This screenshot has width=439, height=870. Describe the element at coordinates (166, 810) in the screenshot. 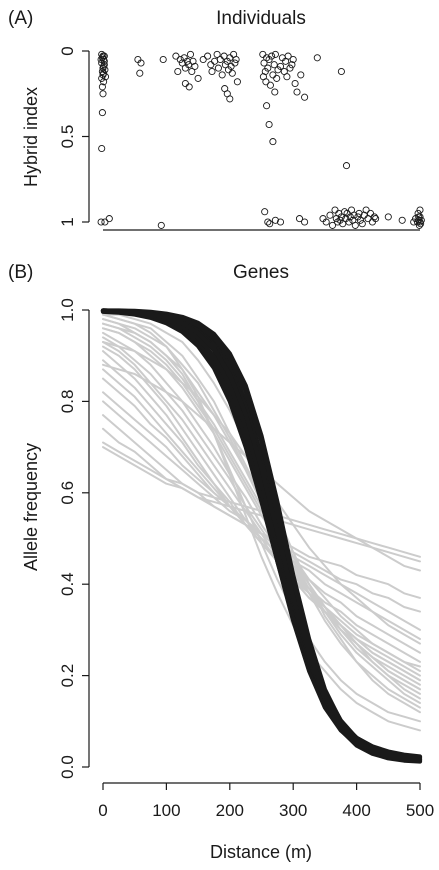

I see `panel-b-x-tick-label: 100` at that location.